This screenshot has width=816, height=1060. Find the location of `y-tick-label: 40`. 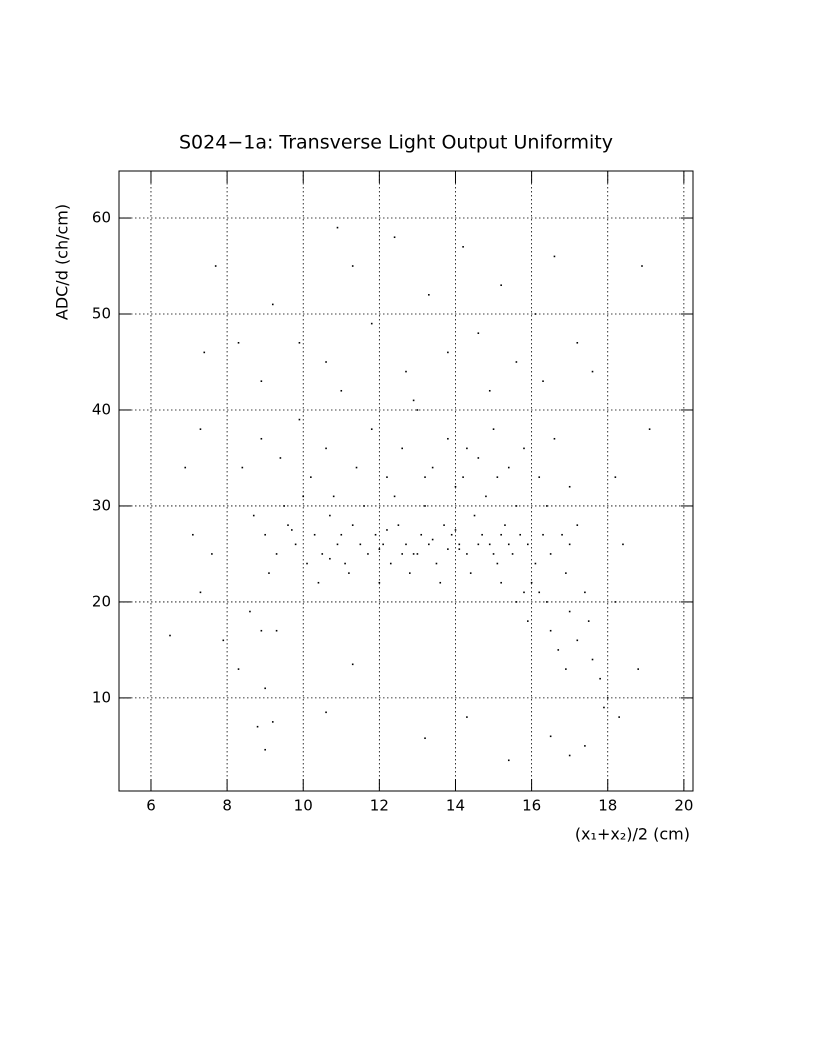

y-tick-label: 40 is located at coordinates (101, 409).